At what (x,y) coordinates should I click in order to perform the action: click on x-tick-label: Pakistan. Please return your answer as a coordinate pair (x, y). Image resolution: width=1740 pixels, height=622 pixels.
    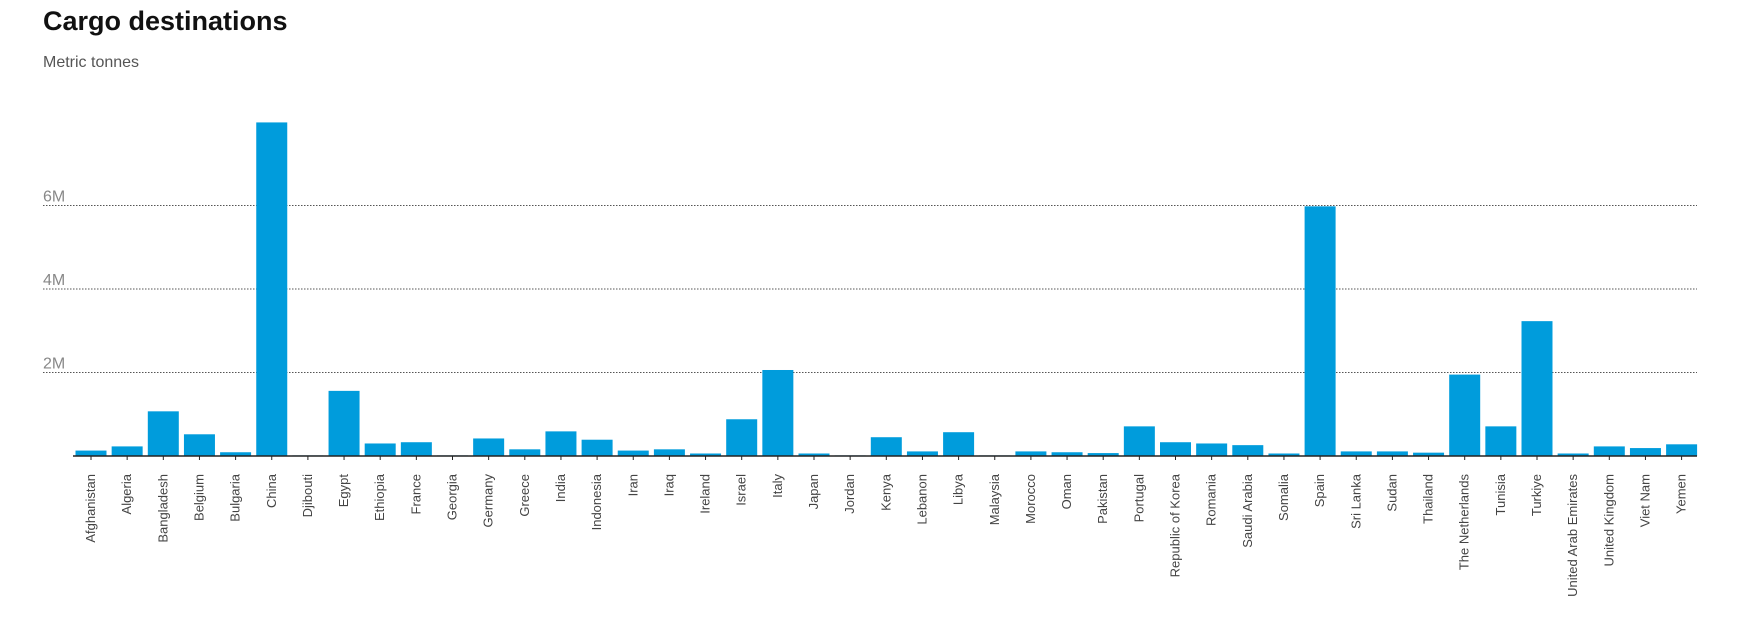
    Looking at the image, I should click on (1102, 499).